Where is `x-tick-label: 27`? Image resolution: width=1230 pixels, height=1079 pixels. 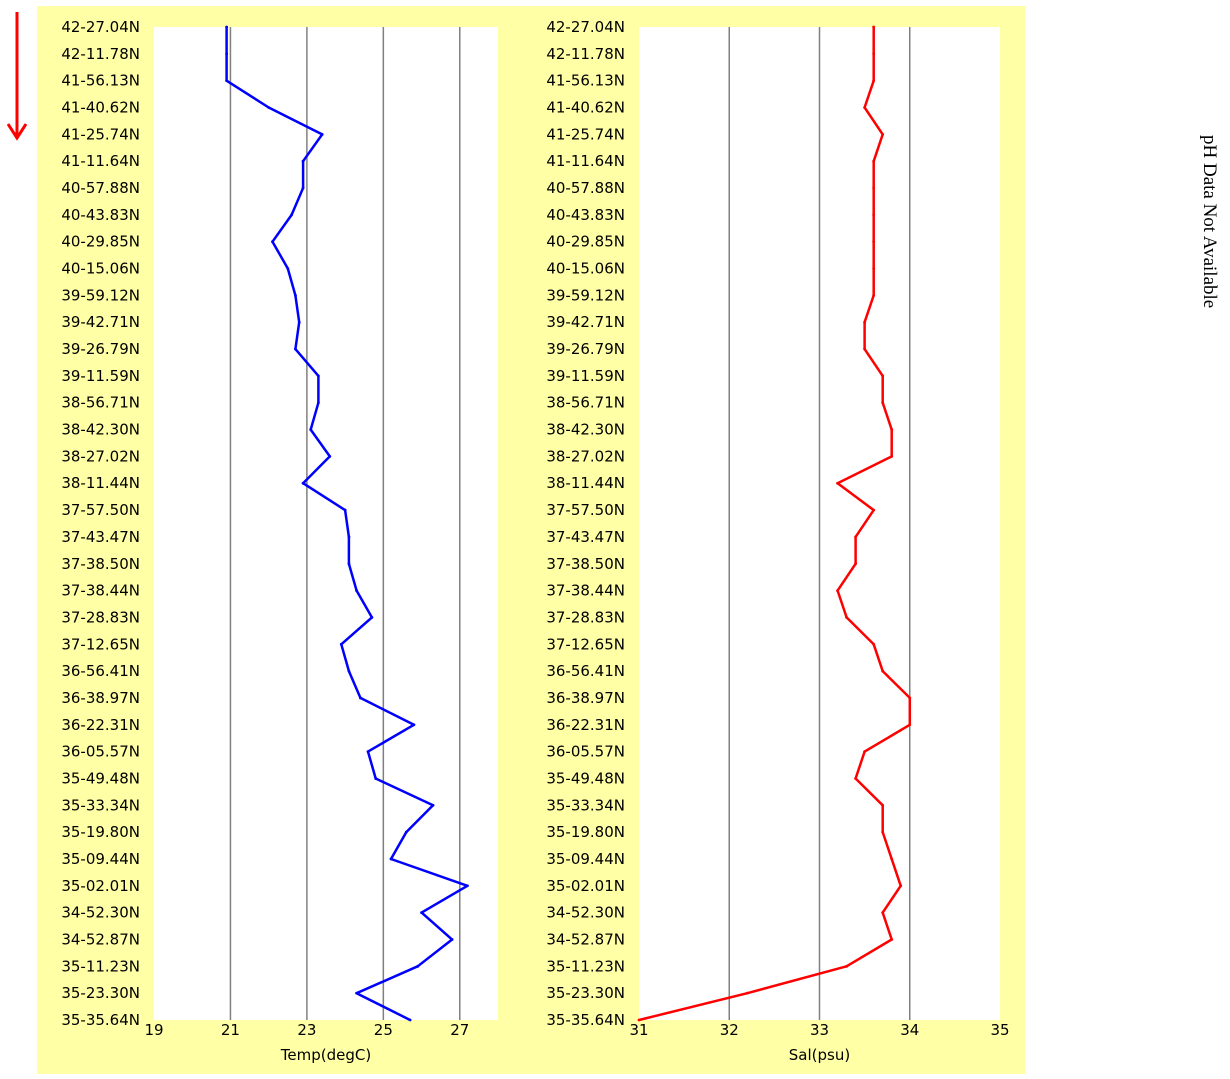 x-tick-label: 27 is located at coordinates (459, 1030).